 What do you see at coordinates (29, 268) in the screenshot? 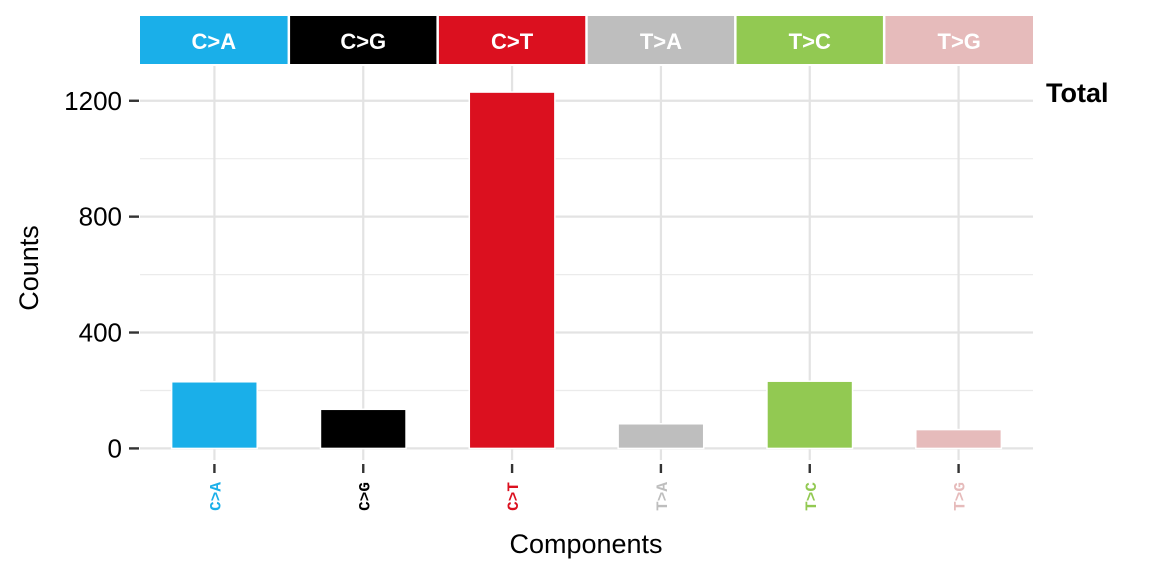
I see `y-axis-title: Counts` at bounding box center [29, 268].